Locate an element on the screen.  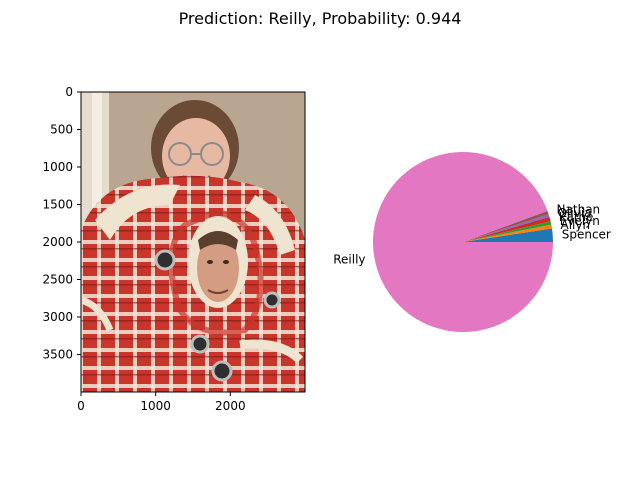
pie-slice-spencer is located at coordinates (508, 235).